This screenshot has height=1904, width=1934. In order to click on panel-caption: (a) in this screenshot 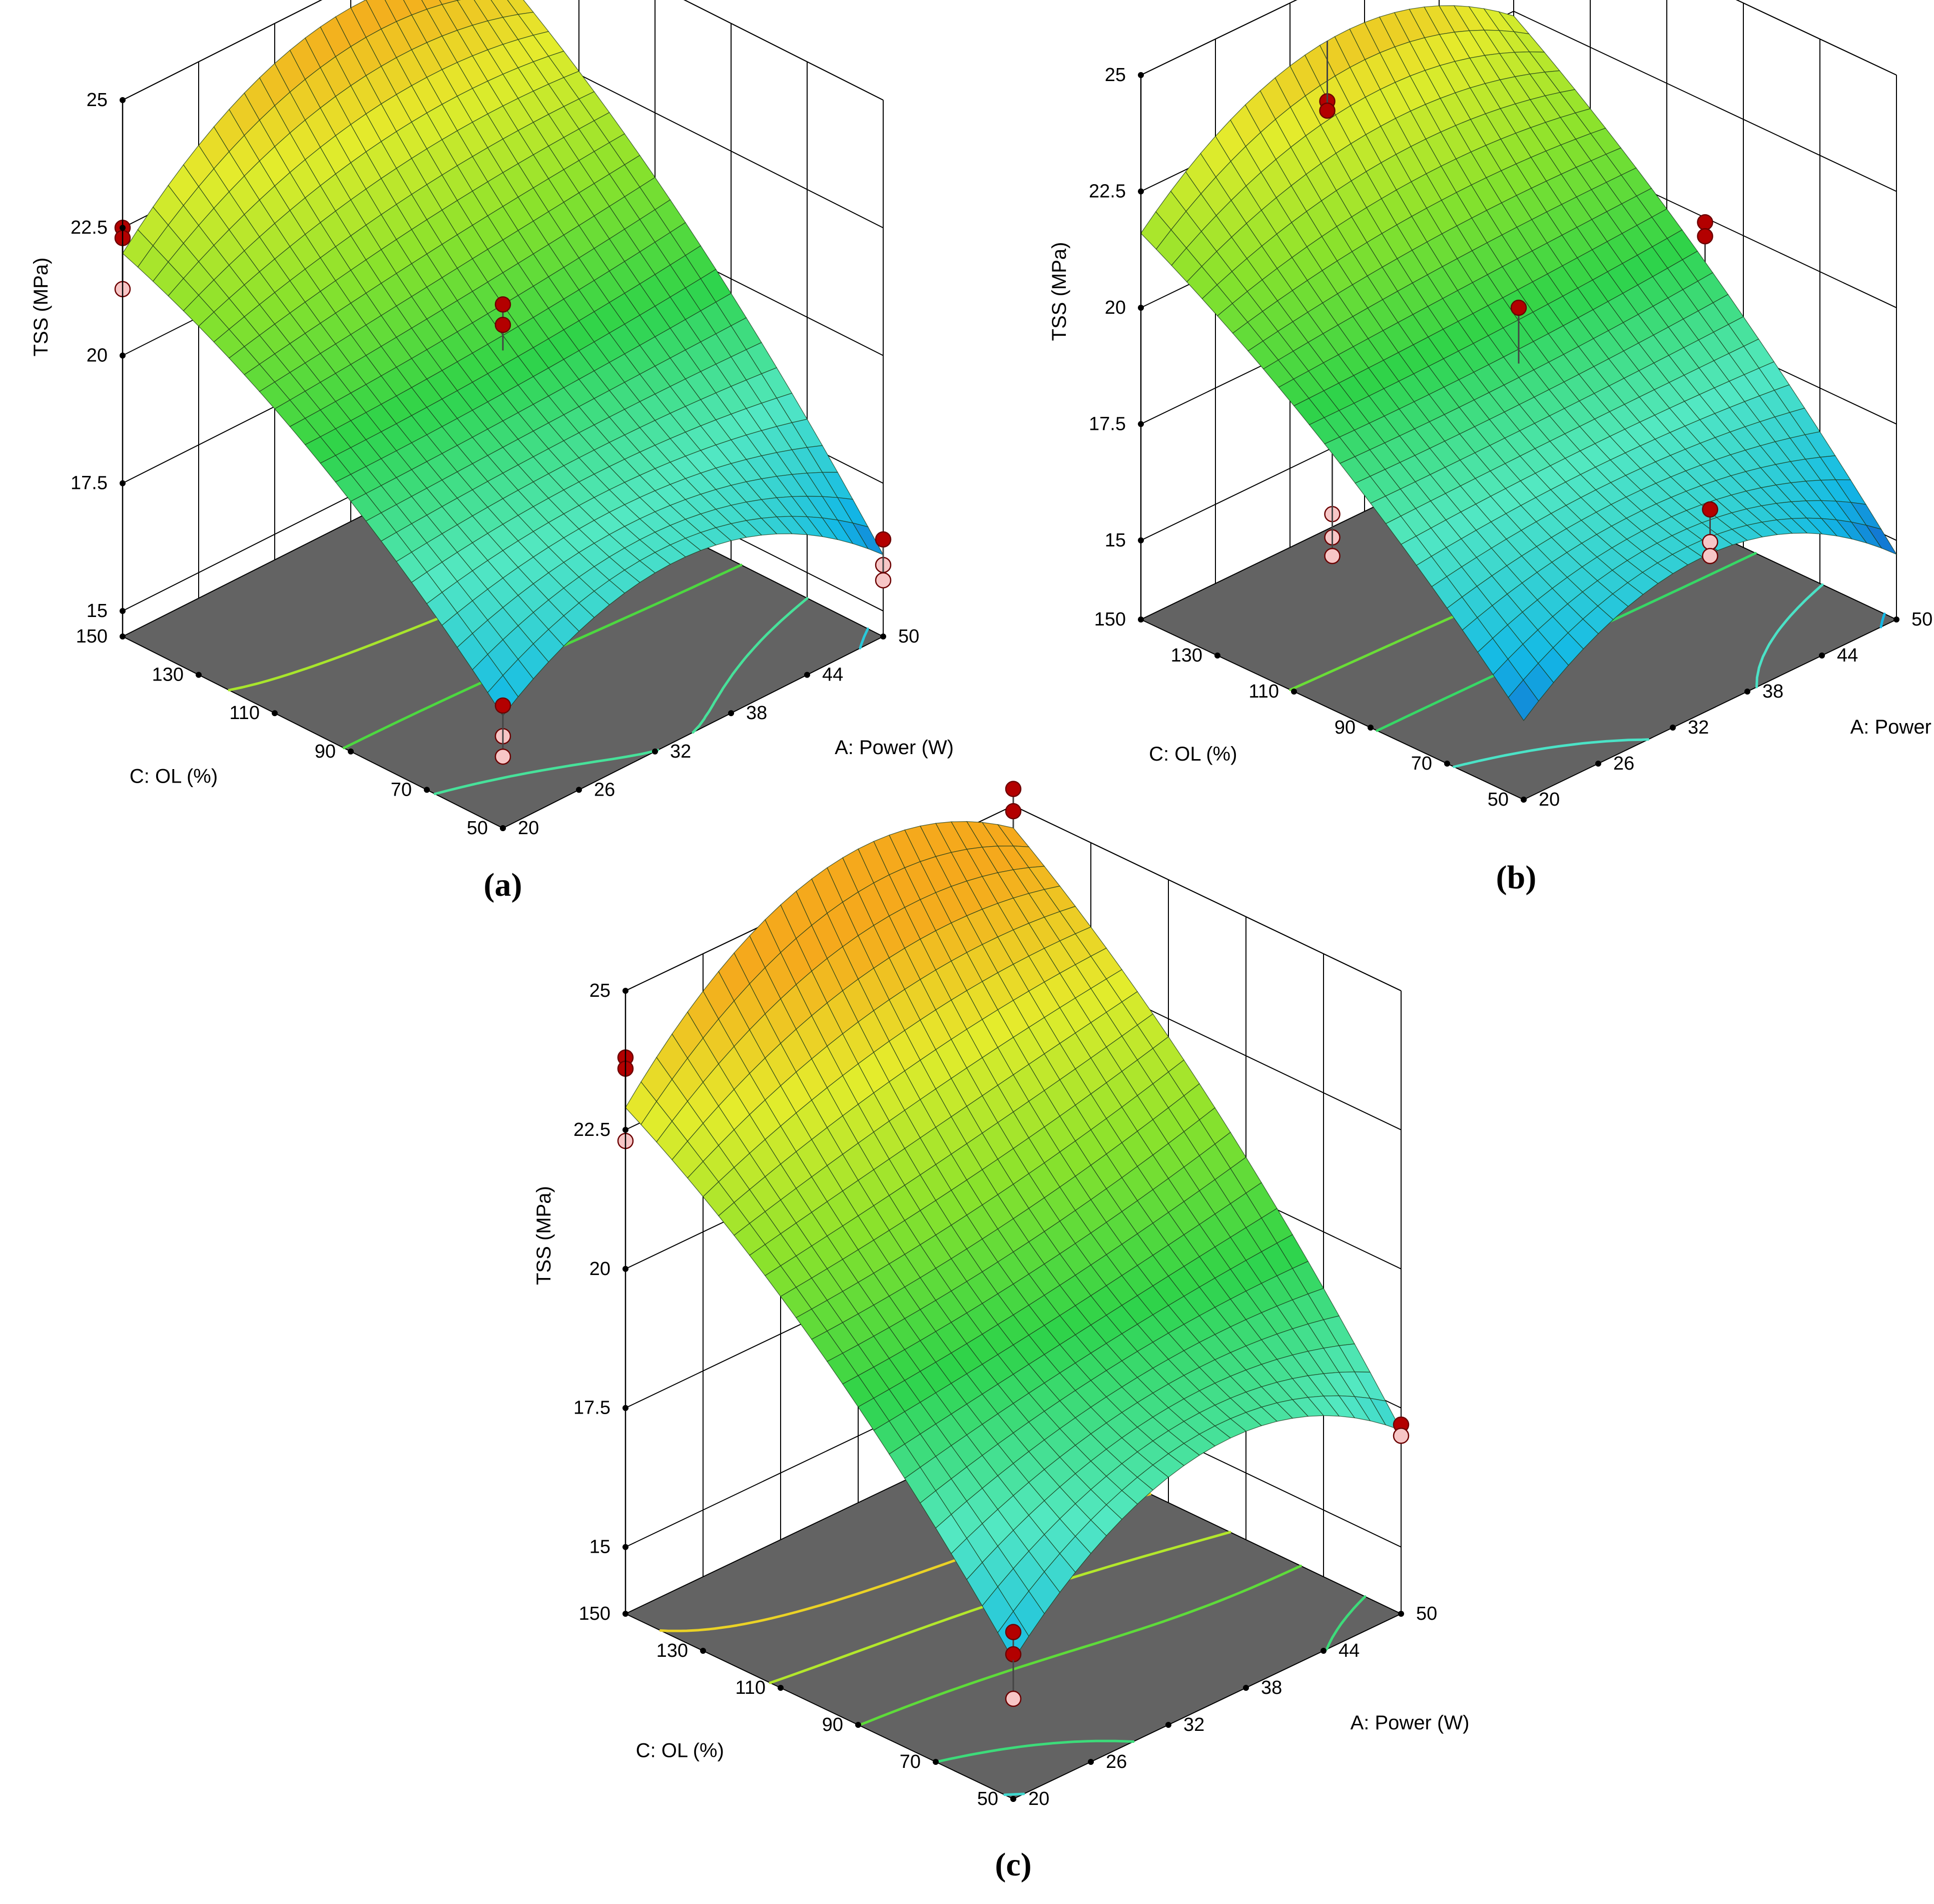, I will do `click(503, 885)`.